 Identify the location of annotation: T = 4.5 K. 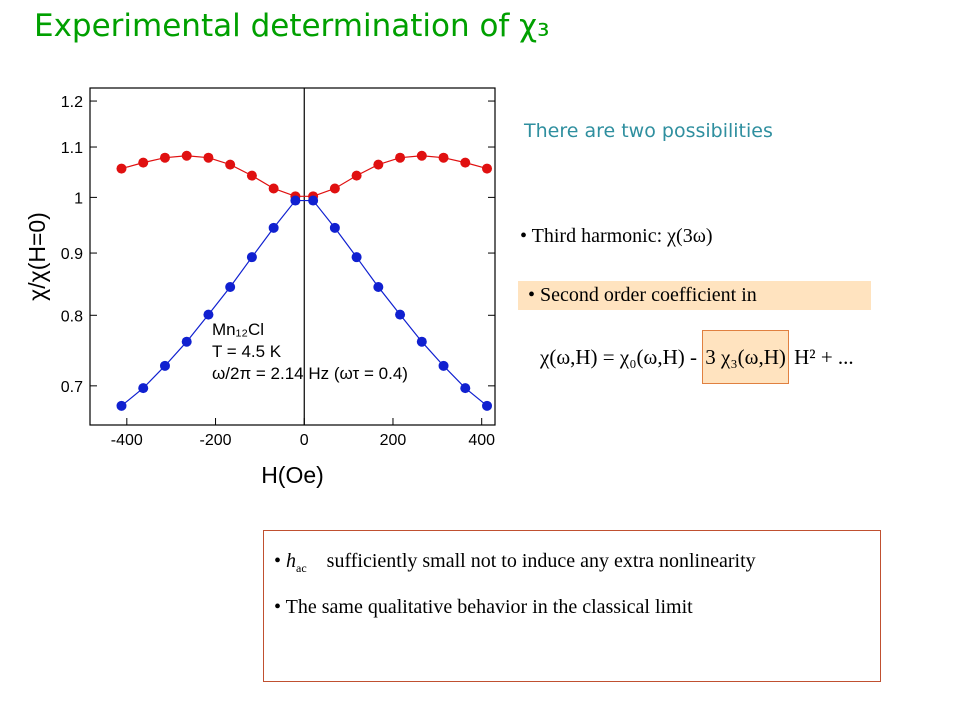
(247, 351).